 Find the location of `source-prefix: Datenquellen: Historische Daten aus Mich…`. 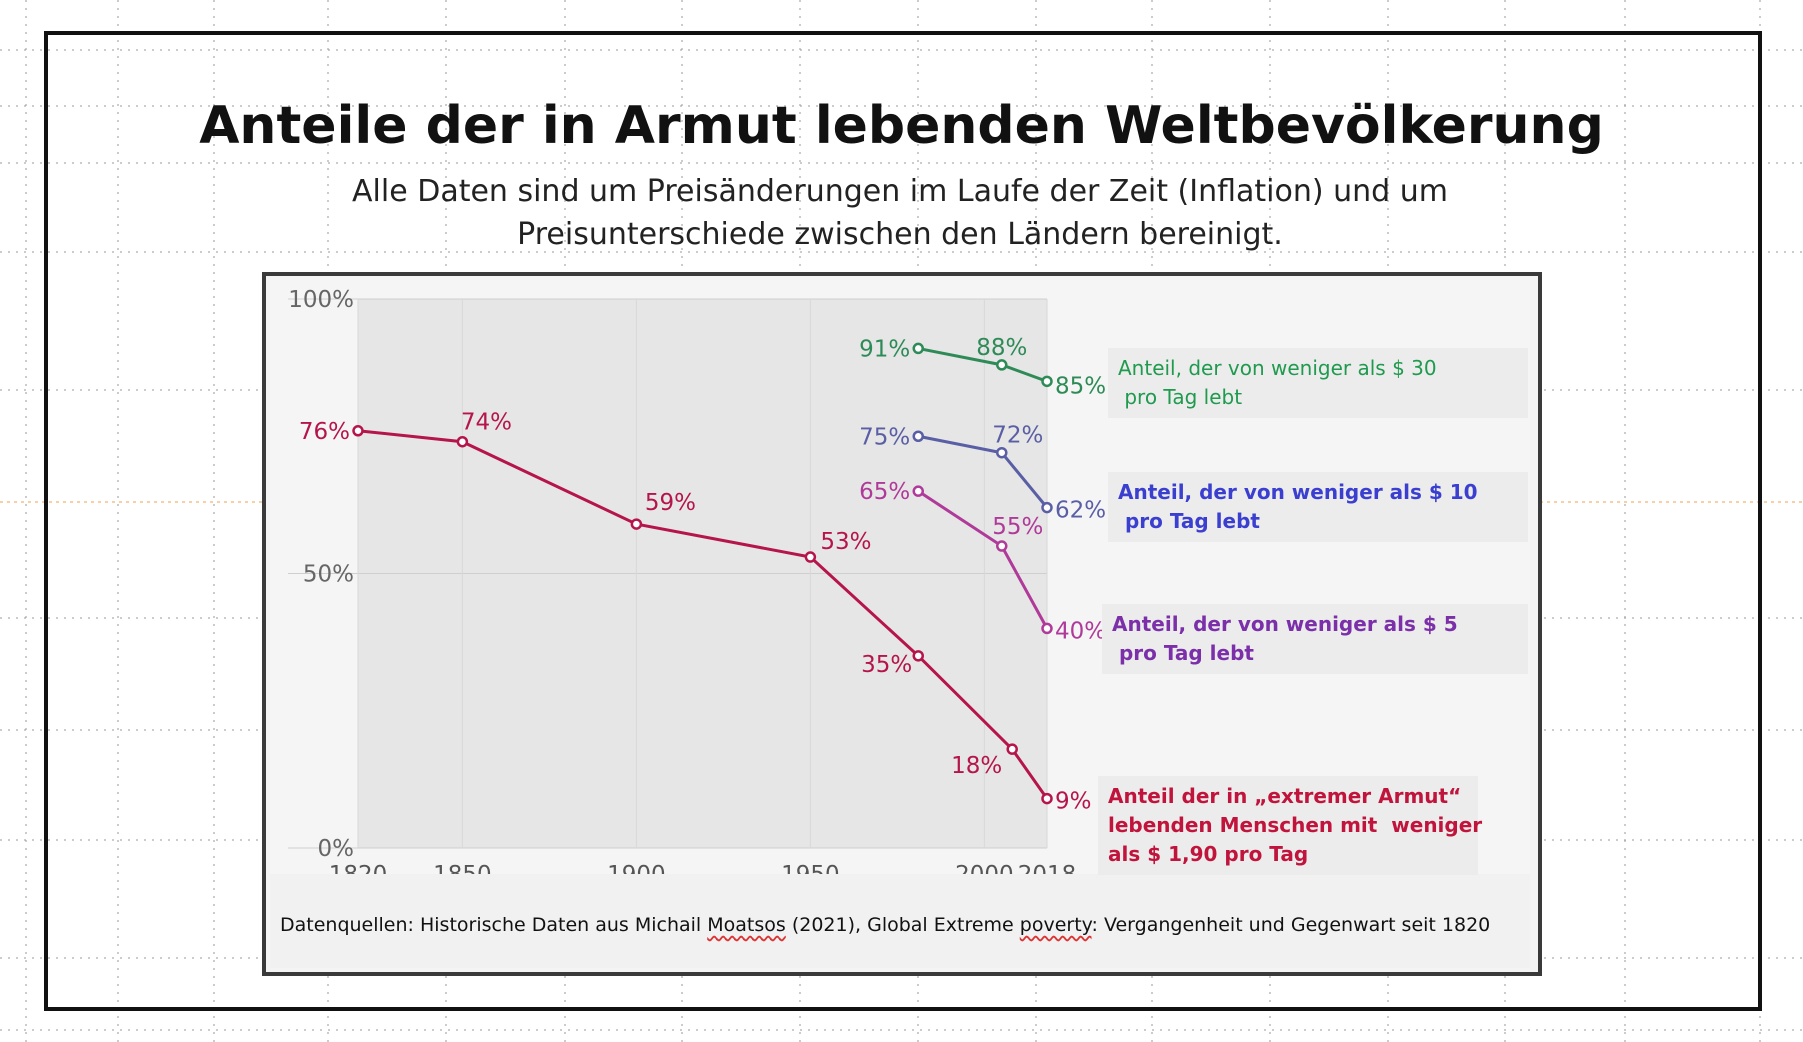

source-prefix: Datenquellen: Historische Daten aus Mich… is located at coordinates (494, 925).